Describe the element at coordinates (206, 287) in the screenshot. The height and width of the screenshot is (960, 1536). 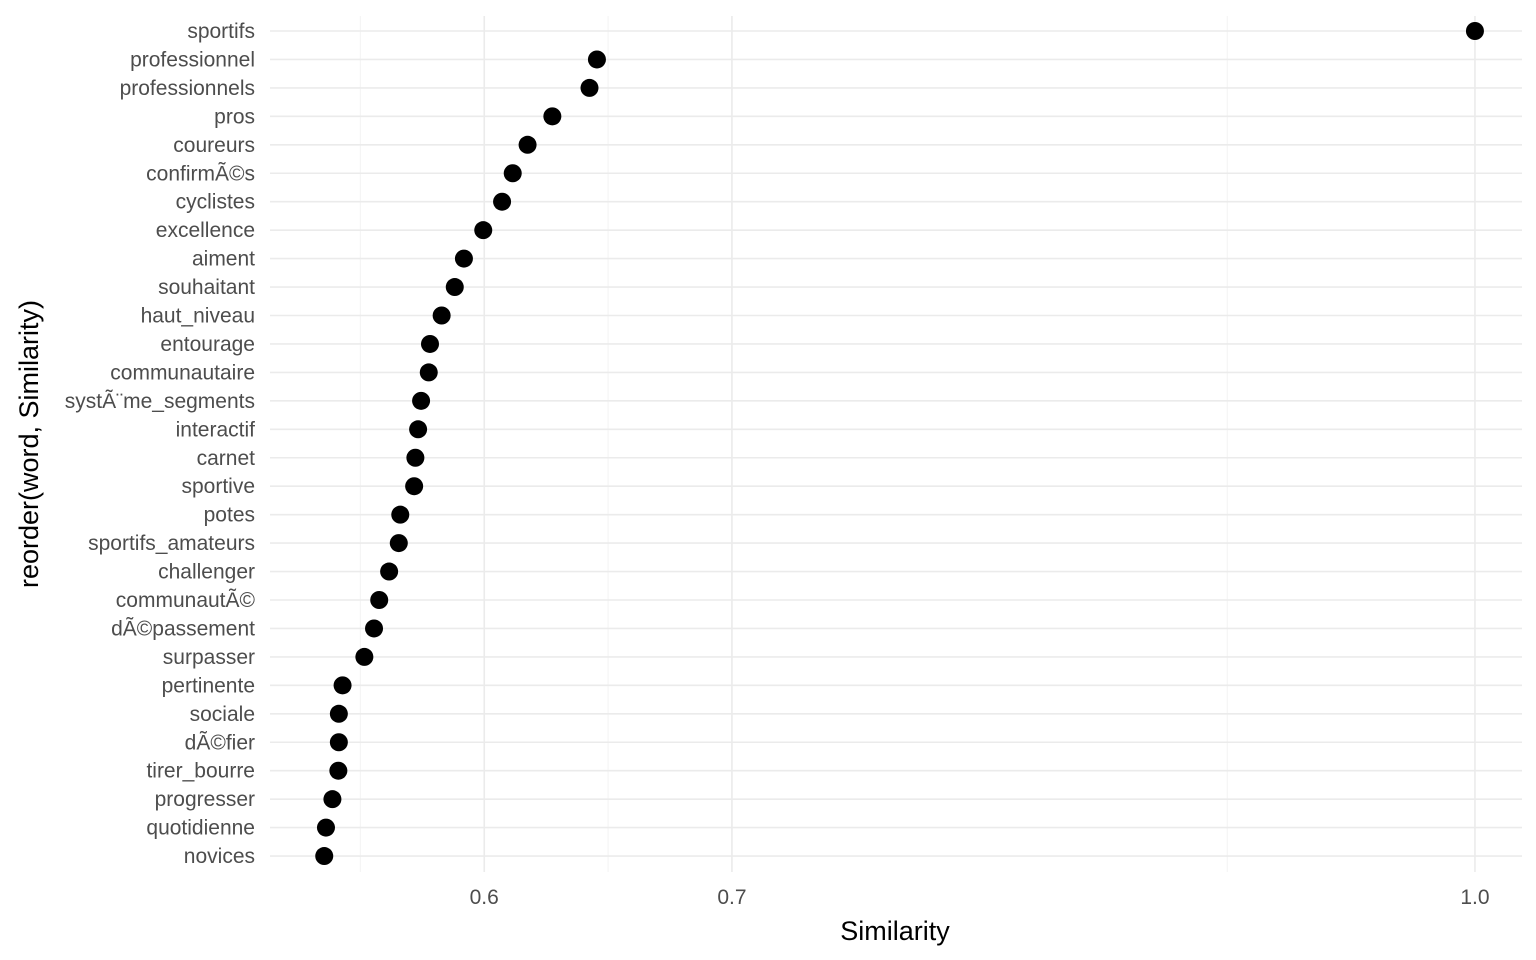
I see `y-tick-label: souhaitant` at that location.